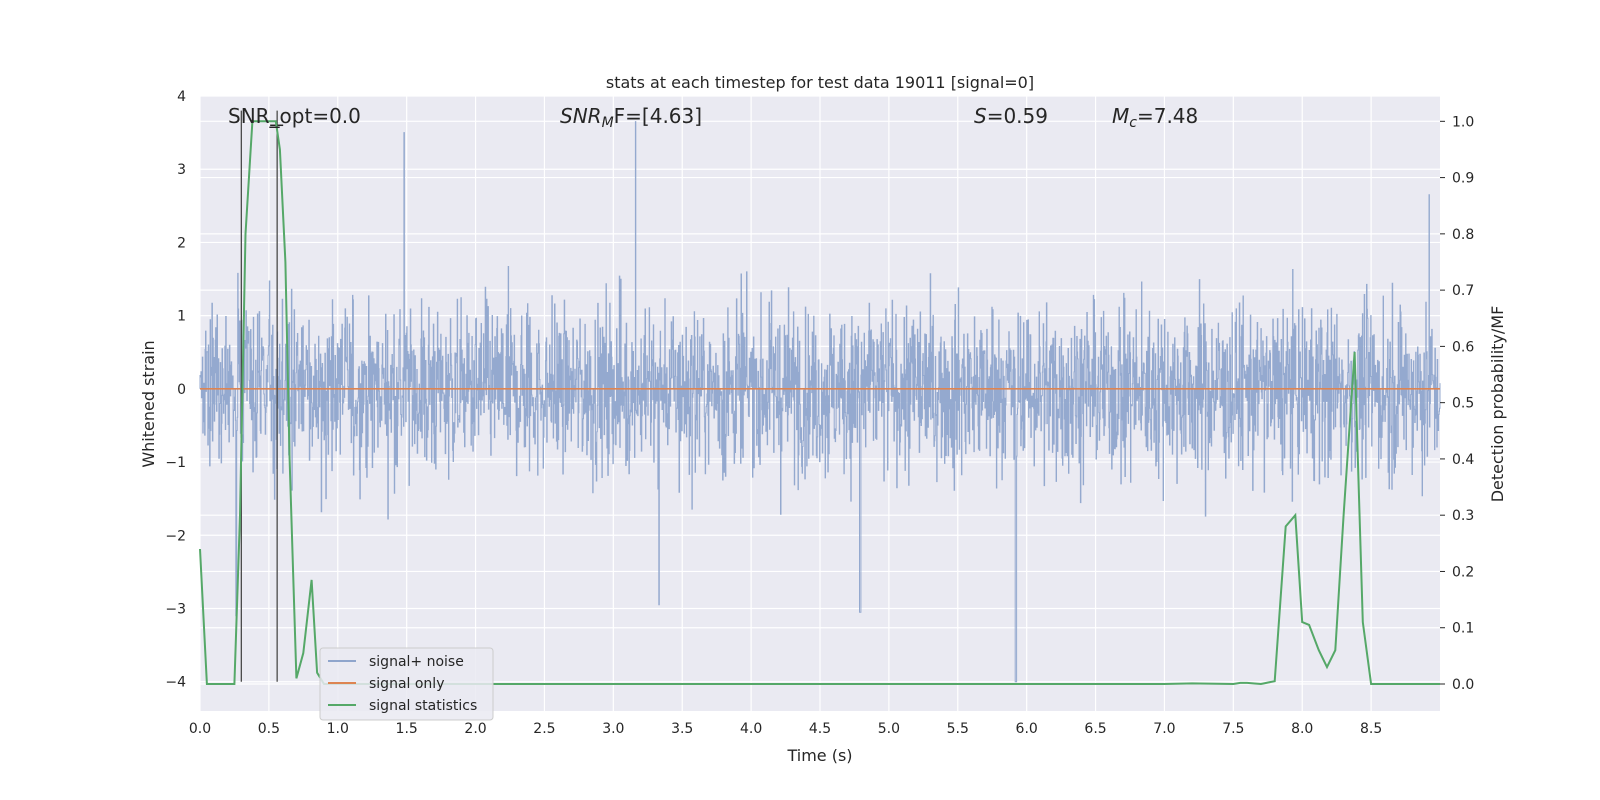 The height and width of the screenshot is (800, 1600). What do you see at coordinates (407, 729) in the screenshot?
I see `x-tick-label: 1.5` at bounding box center [407, 729].